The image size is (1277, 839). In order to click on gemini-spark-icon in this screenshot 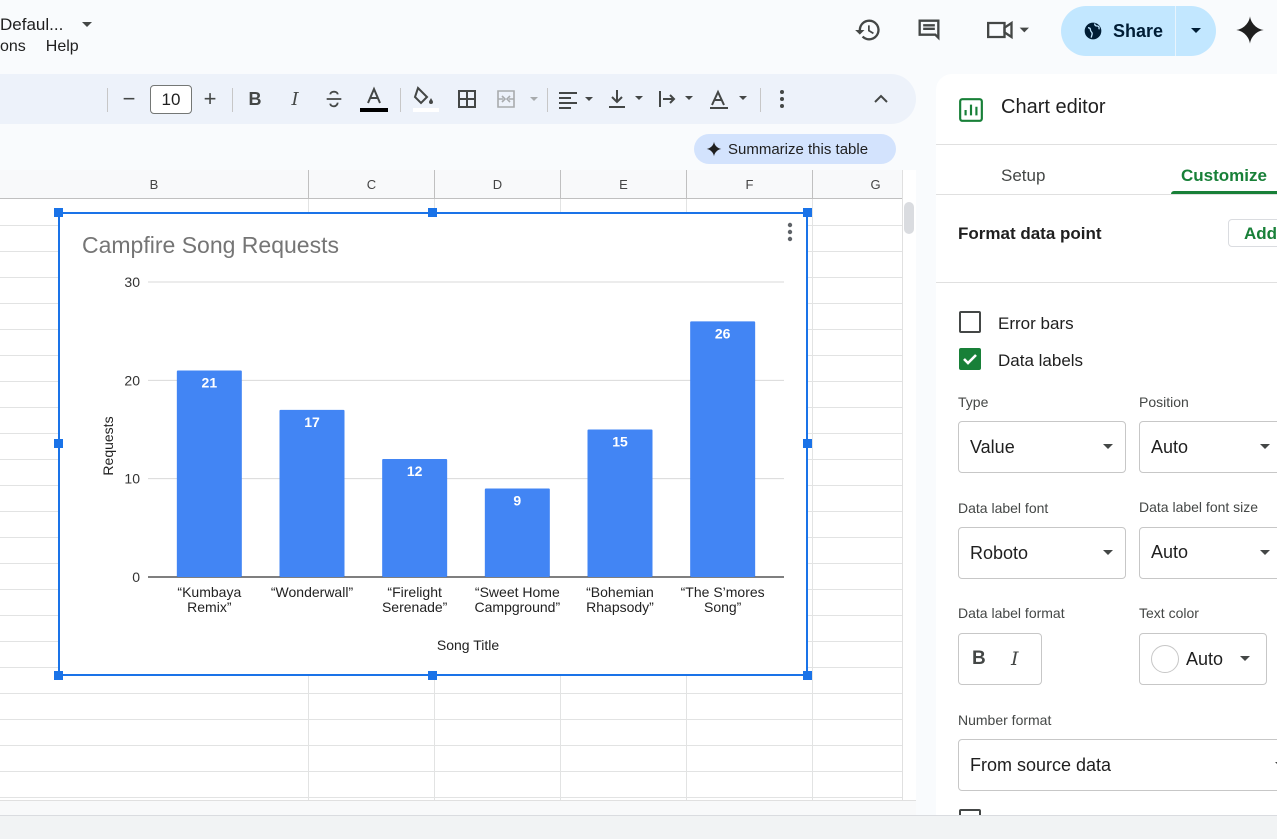, I will do `click(1250, 30)`.